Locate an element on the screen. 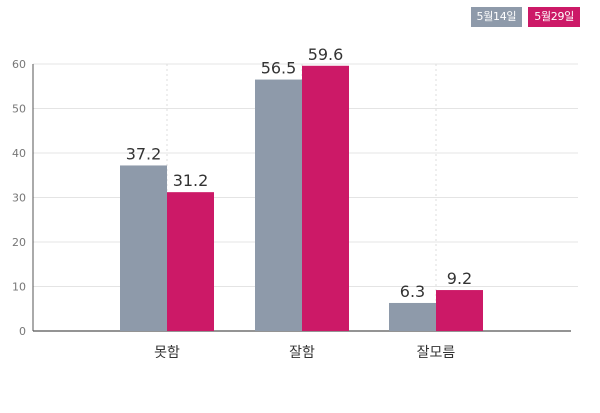 The image size is (600, 413). y-tick-label: 50 is located at coordinates (19, 109).